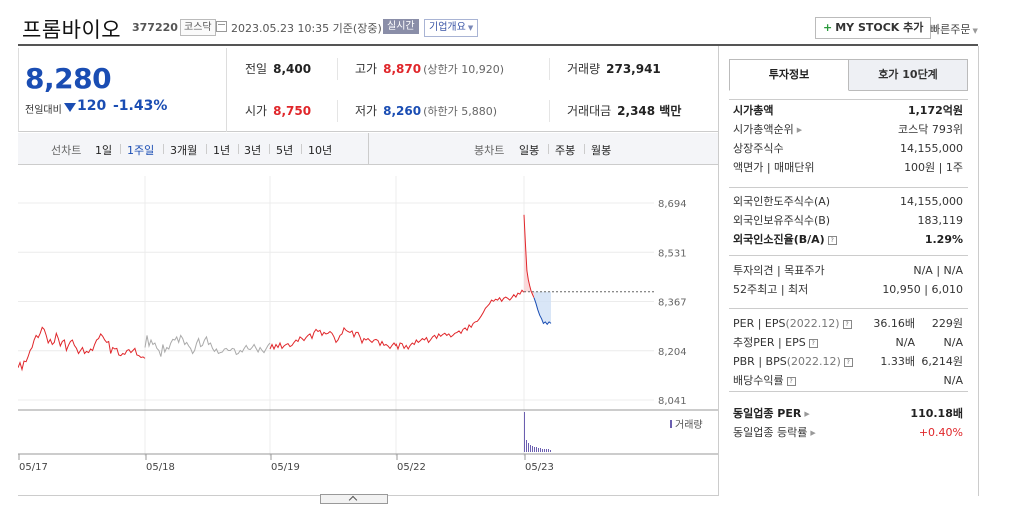 This screenshot has height=513, width=1011. I want to click on x-tick-label: 05/19, so click(285, 467).